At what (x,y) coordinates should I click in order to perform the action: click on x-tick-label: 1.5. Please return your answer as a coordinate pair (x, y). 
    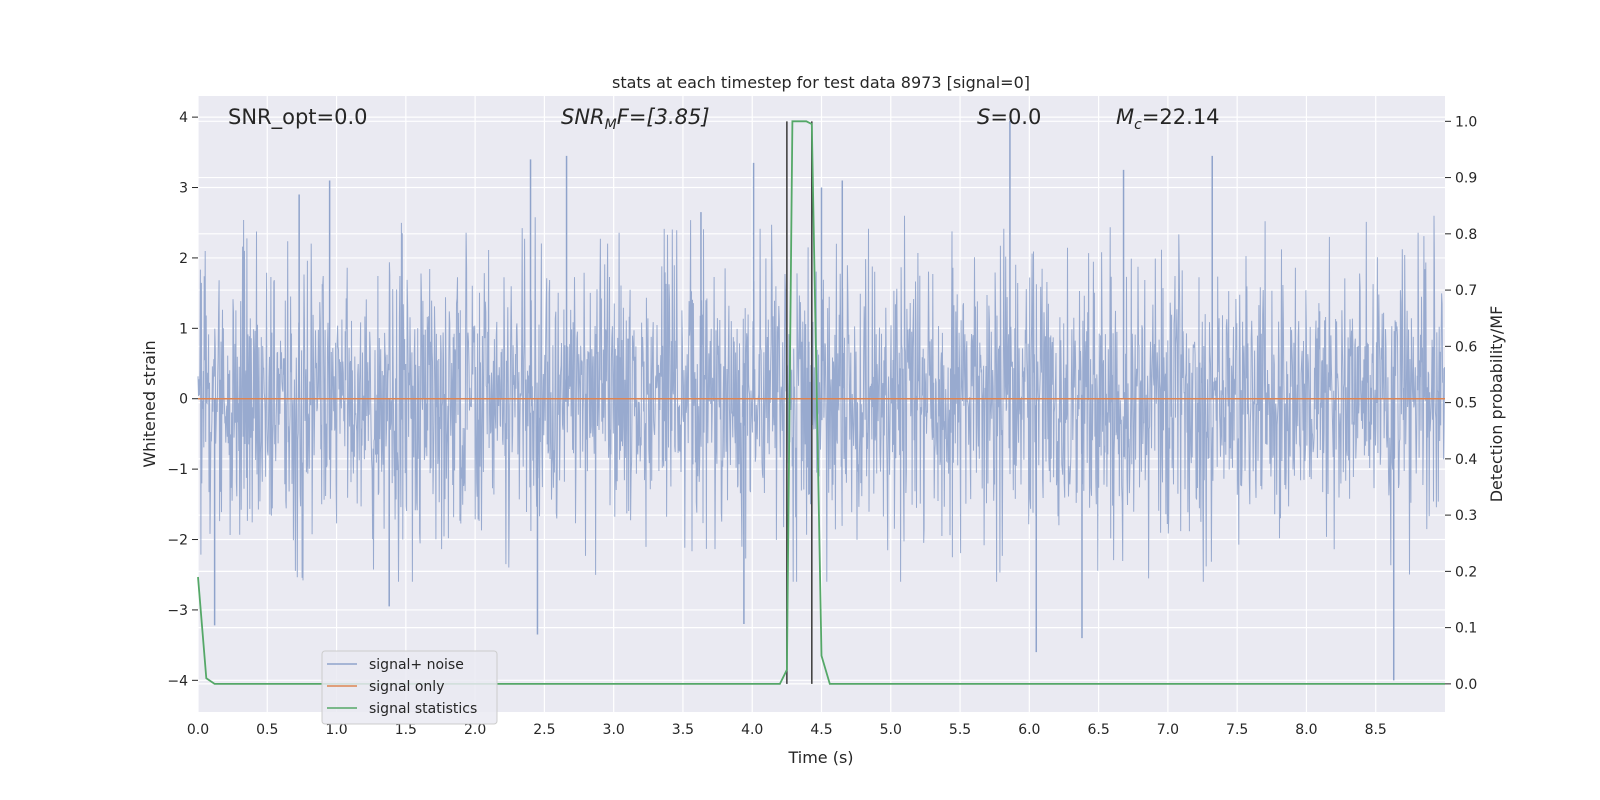
    Looking at the image, I should click on (406, 730).